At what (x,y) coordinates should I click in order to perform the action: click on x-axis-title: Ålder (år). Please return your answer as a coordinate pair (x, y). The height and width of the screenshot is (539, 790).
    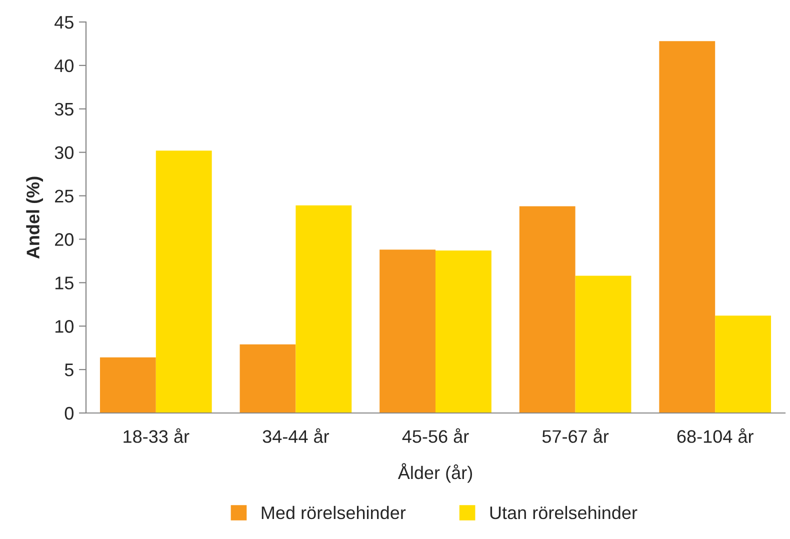
    Looking at the image, I should click on (435, 473).